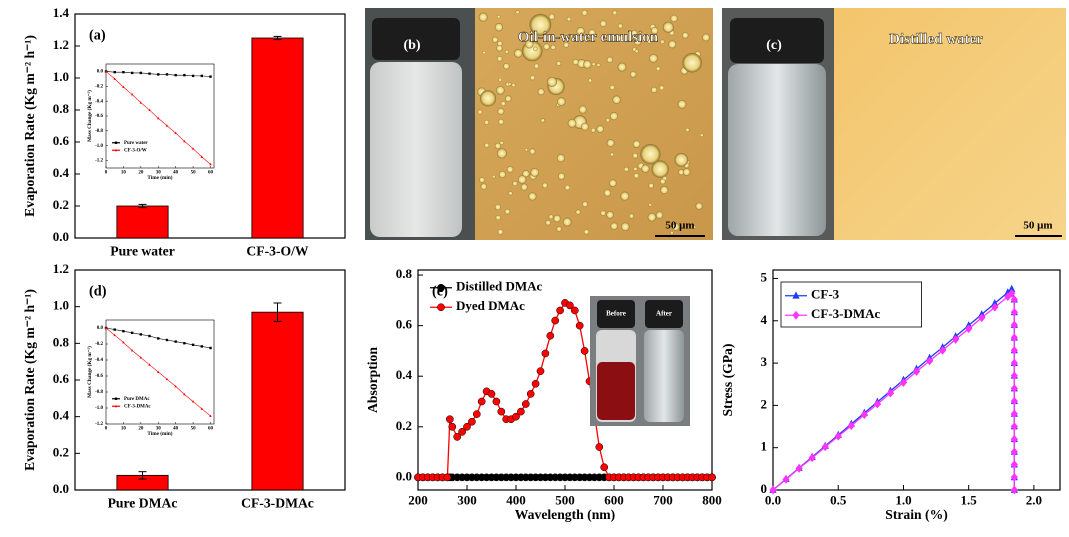  What do you see at coordinates (99, 408) in the screenshot?
I see `y-tick-label: -1.0` at bounding box center [99, 408].